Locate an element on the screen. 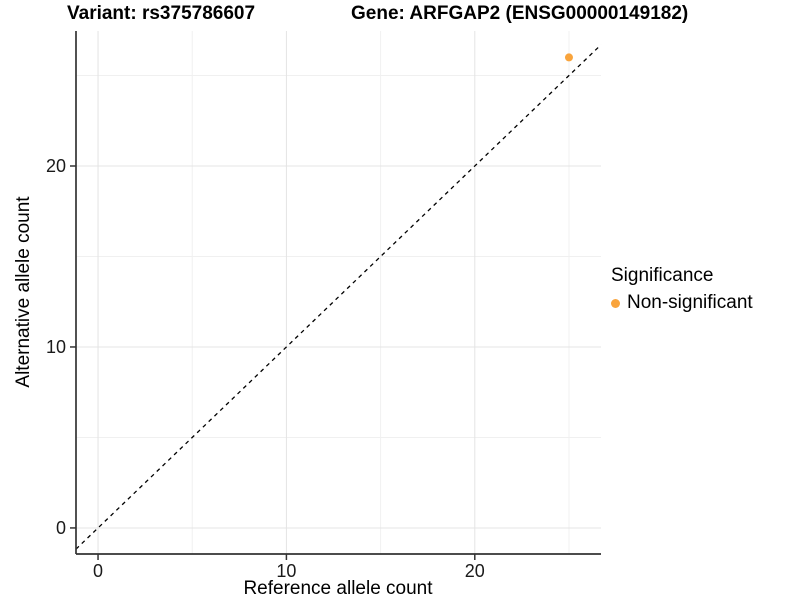  x-tick-label: 20 is located at coordinates (475, 571).